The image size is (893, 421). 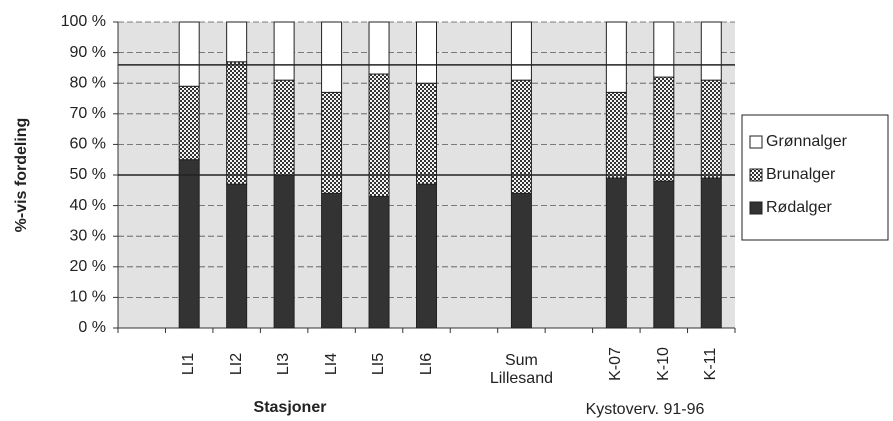 I want to click on y-tick-label: 90 %, so click(x=88, y=52).